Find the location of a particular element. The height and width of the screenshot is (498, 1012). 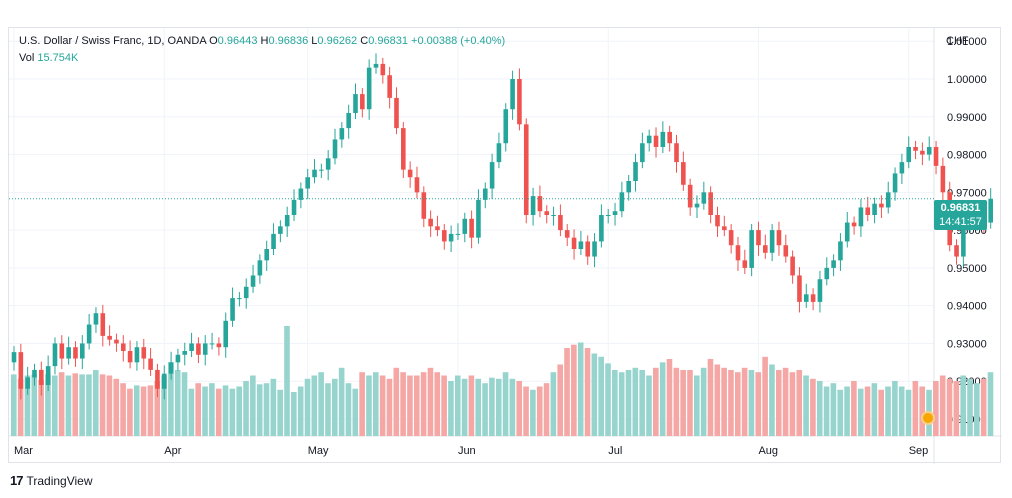

volume-value: 15.754K is located at coordinates (58, 58).